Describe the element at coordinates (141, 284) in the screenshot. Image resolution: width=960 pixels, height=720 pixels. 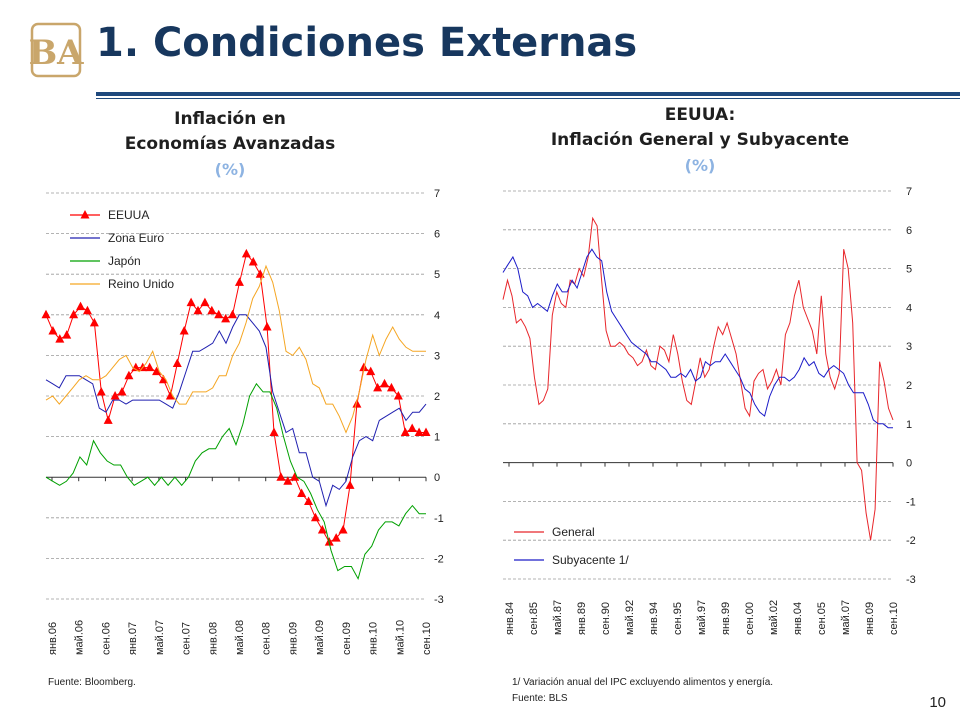
I see `chart1-legend-label: Reino Unido` at that location.